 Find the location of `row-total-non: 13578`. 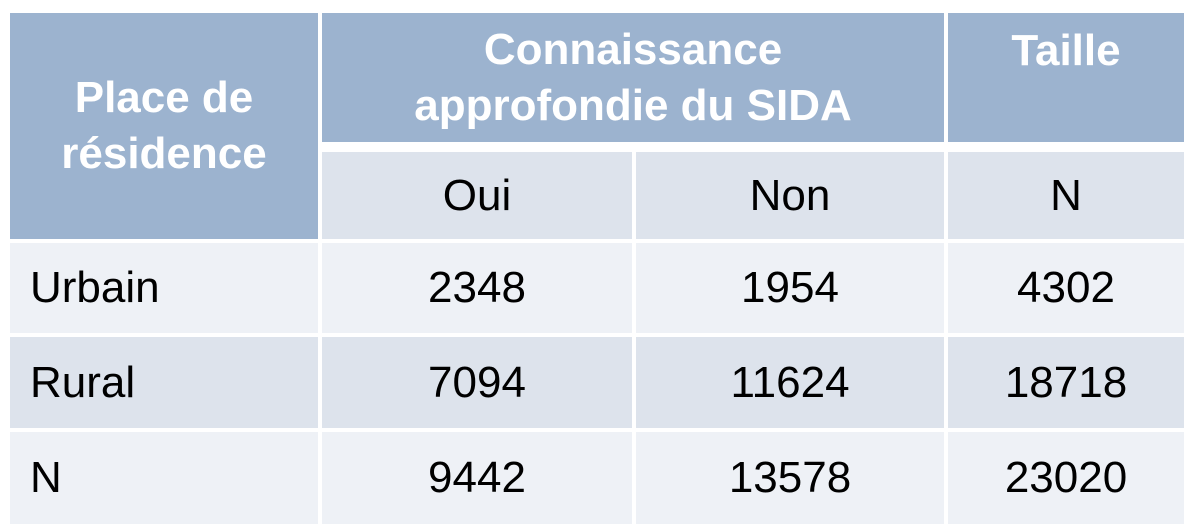

row-total-non: 13578 is located at coordinates (790, 478).